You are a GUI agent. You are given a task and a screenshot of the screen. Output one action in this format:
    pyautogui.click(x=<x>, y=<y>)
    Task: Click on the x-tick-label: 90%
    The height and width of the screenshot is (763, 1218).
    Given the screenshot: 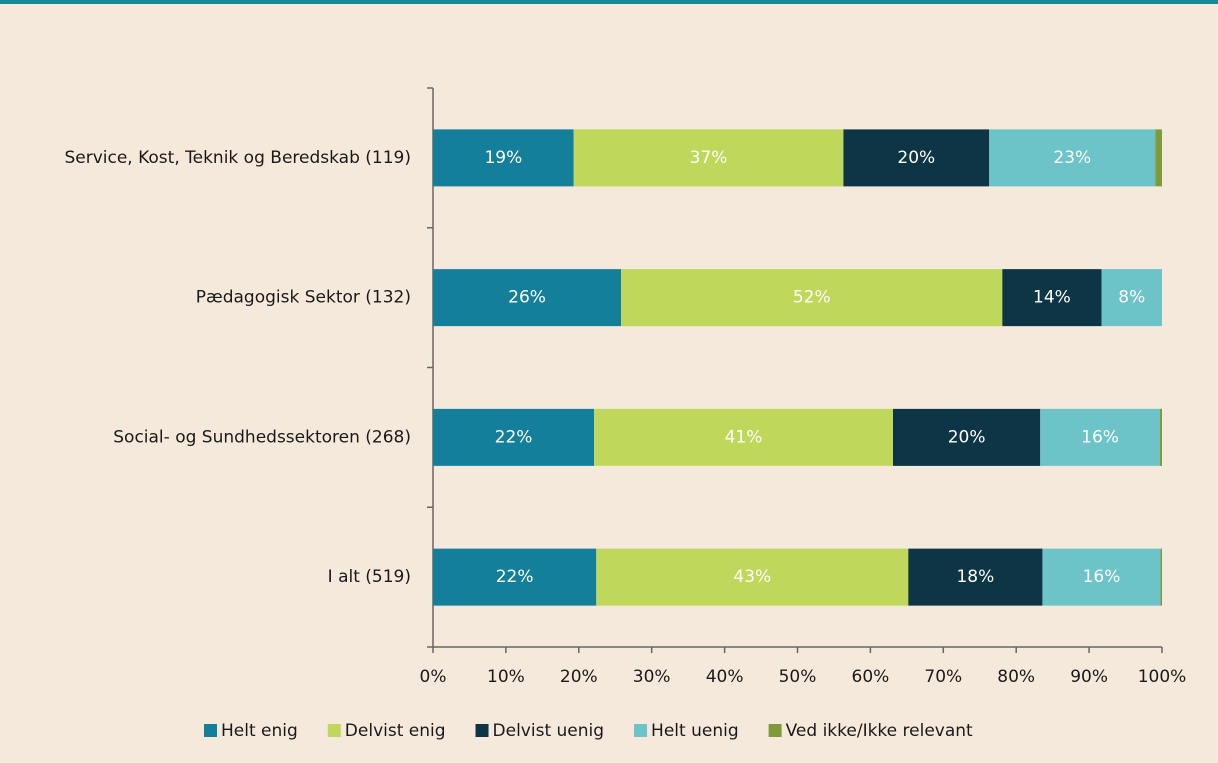 What is the action you would take?
    pyautogui.click(x=1089, y=677)
    